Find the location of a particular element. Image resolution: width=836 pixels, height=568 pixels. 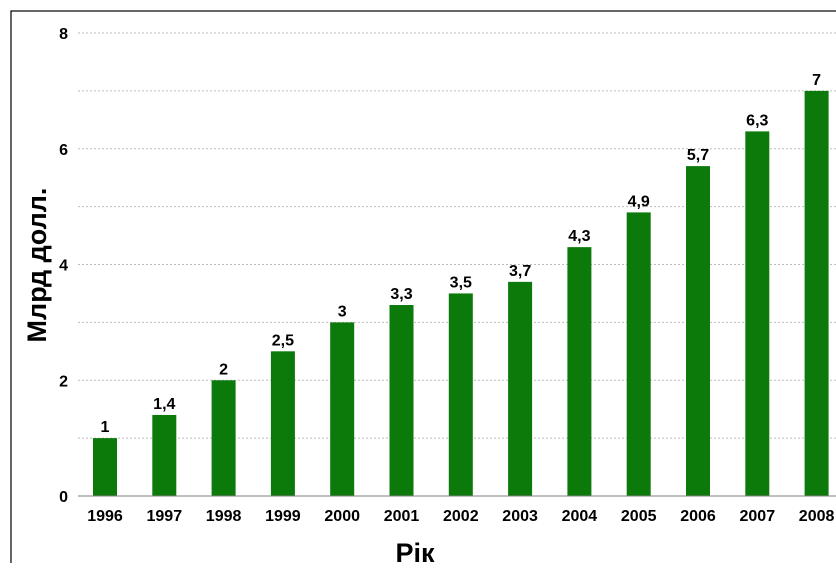

data-label-2000: 3 is located at coordinates (342, 311).